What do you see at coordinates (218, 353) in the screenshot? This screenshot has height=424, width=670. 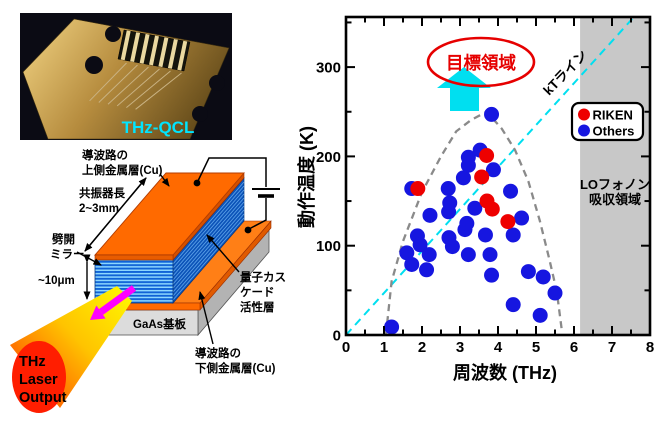 I see `bottom-metal-label: 導波路の` at bounding box center [218, 353].